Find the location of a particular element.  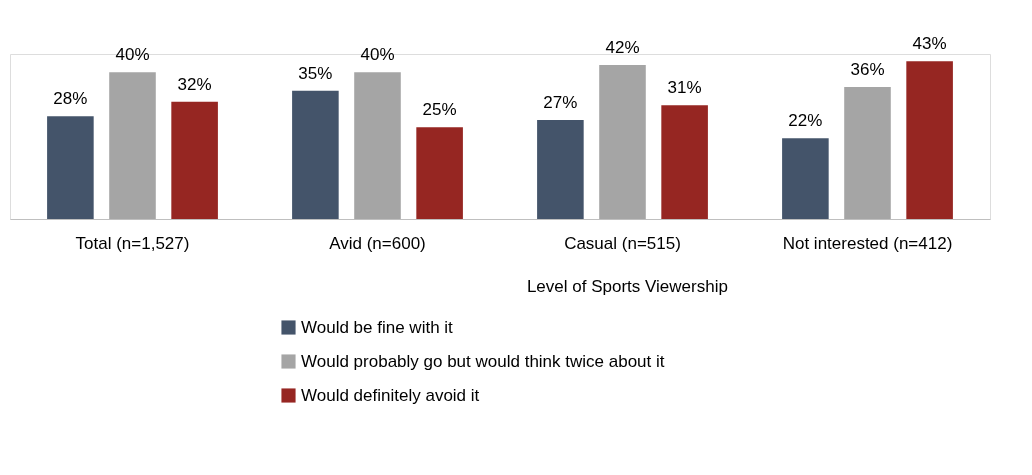

x-tick-label: Casual (n=515) is located at coordinates (622, 243).